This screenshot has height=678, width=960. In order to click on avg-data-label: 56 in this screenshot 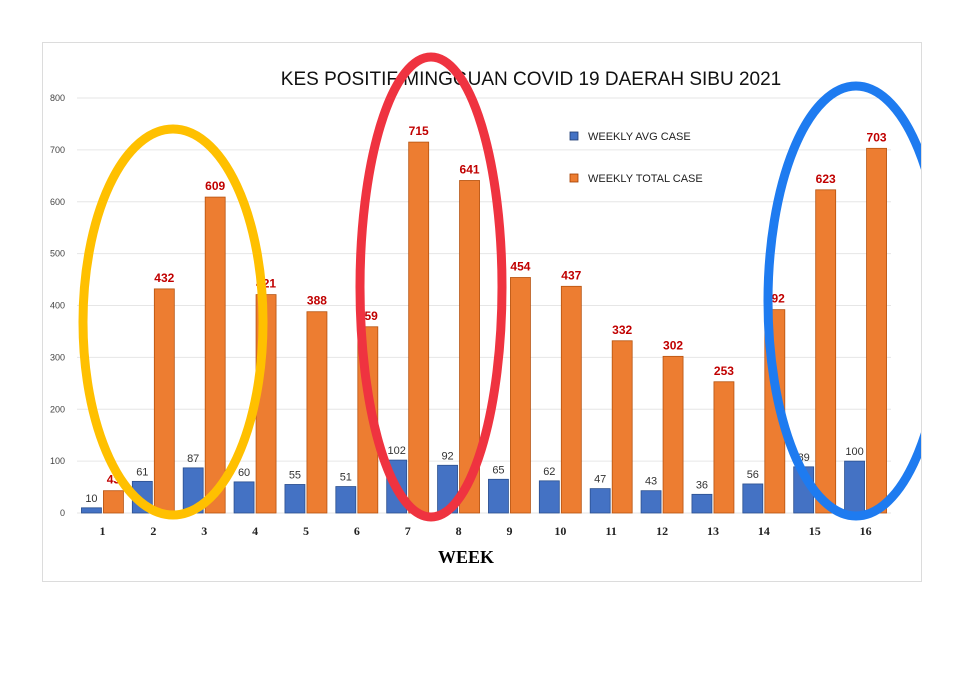, I will do `click(753, 475)`.